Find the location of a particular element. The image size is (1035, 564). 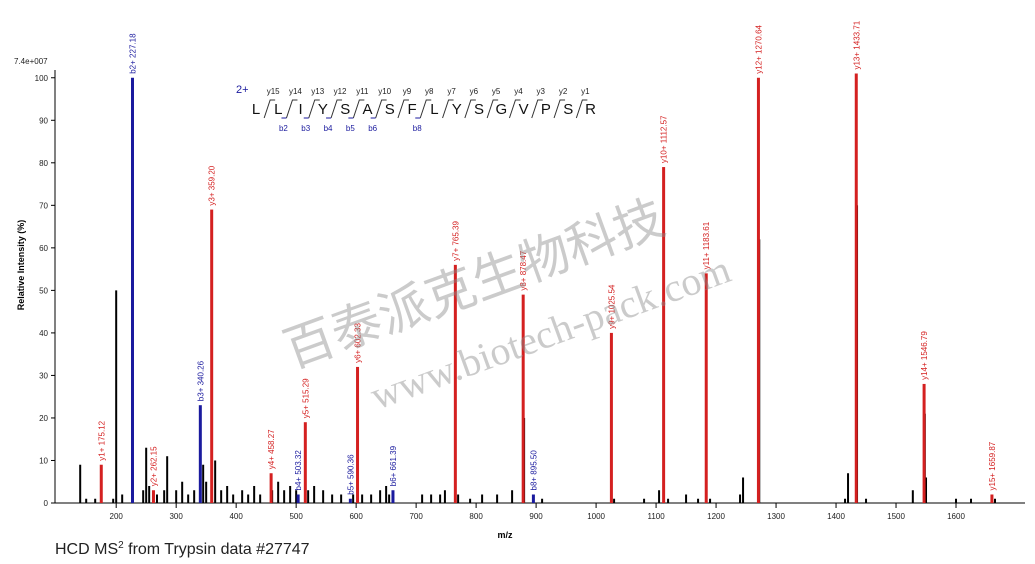

y-tick-label: 100 is located at coordinates (42, 78).